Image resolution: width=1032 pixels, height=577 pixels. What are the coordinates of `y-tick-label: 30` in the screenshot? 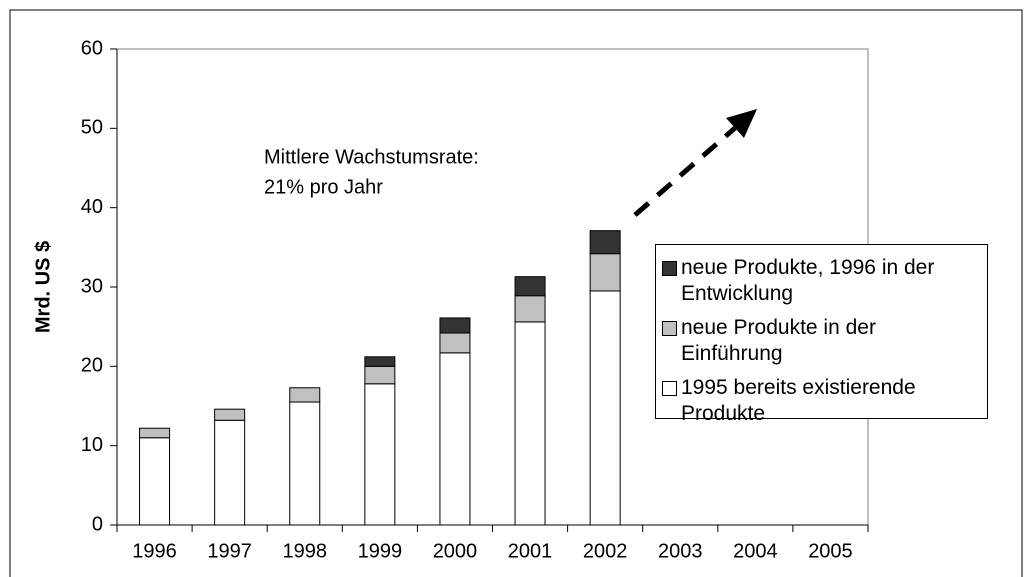 It's located at (92, 286).